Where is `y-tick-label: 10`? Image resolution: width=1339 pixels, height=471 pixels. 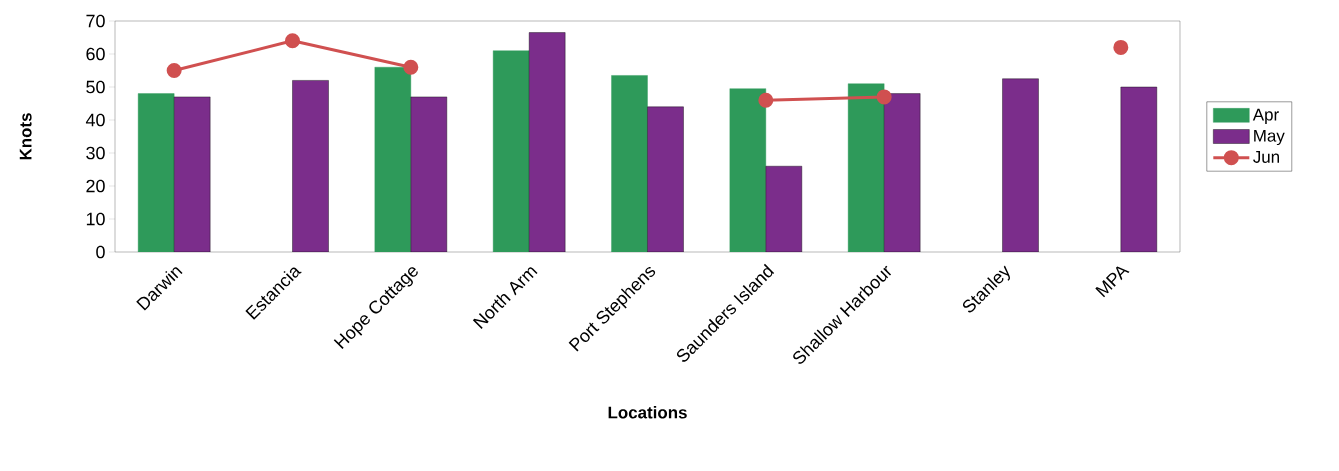
y-tick-label: 10 is located at coordinates (95, 219).